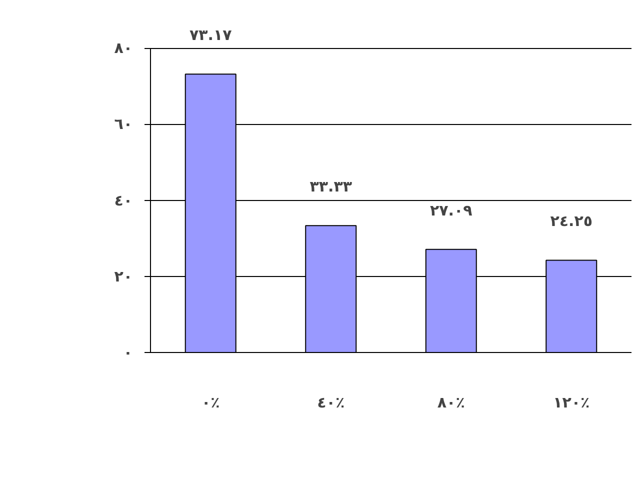 This screenshot has height=482, width=636. Describe the element at coordinates (123, 200) in the screenshot. I see `y-tick-label: ٤٠` at that location.